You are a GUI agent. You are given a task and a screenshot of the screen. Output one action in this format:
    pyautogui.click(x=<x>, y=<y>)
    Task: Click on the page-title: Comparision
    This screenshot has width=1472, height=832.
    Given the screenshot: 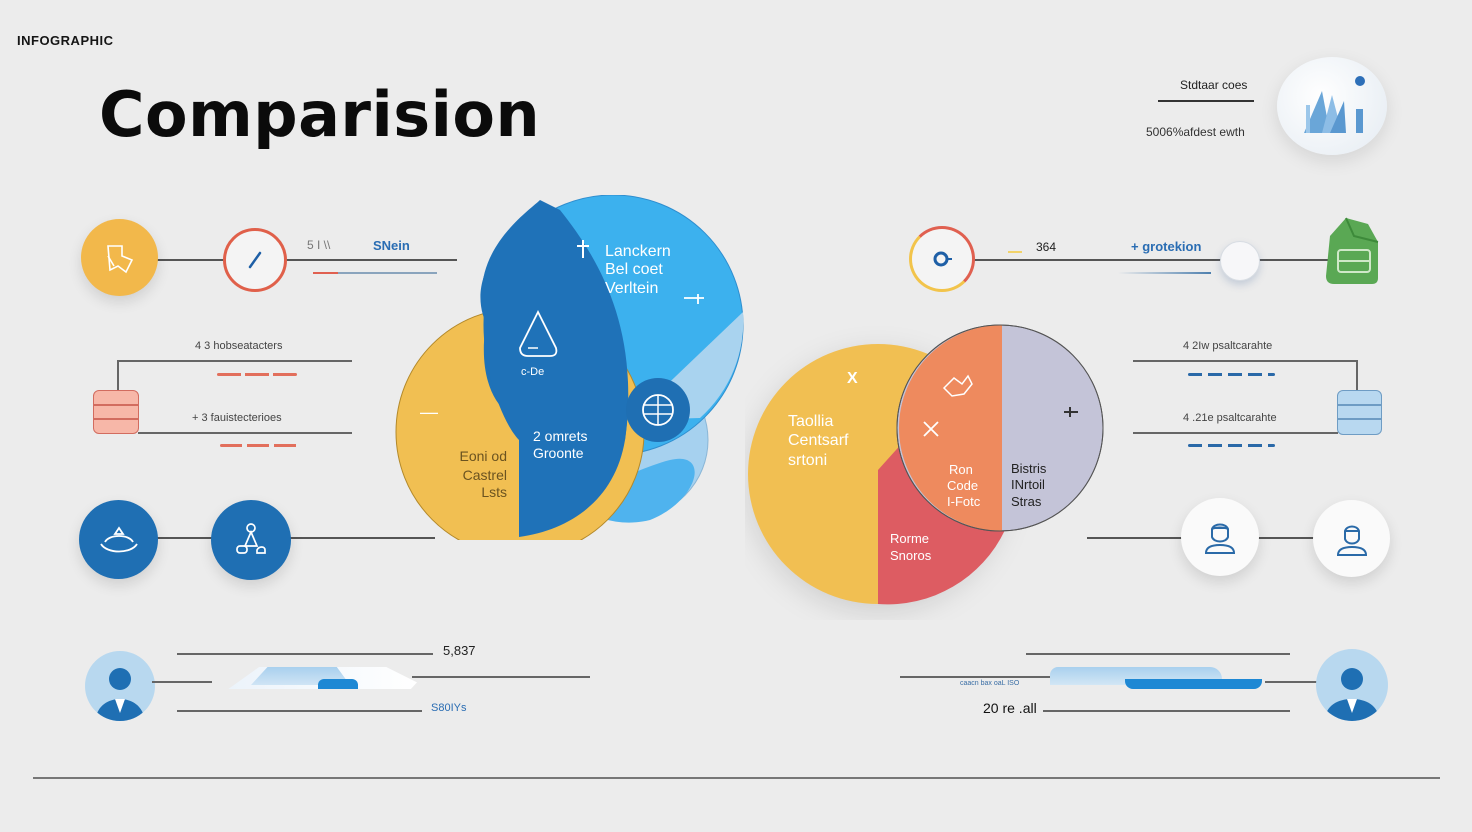 What is the action you would take?
    pyautogui.click(x=320, y=114)
    